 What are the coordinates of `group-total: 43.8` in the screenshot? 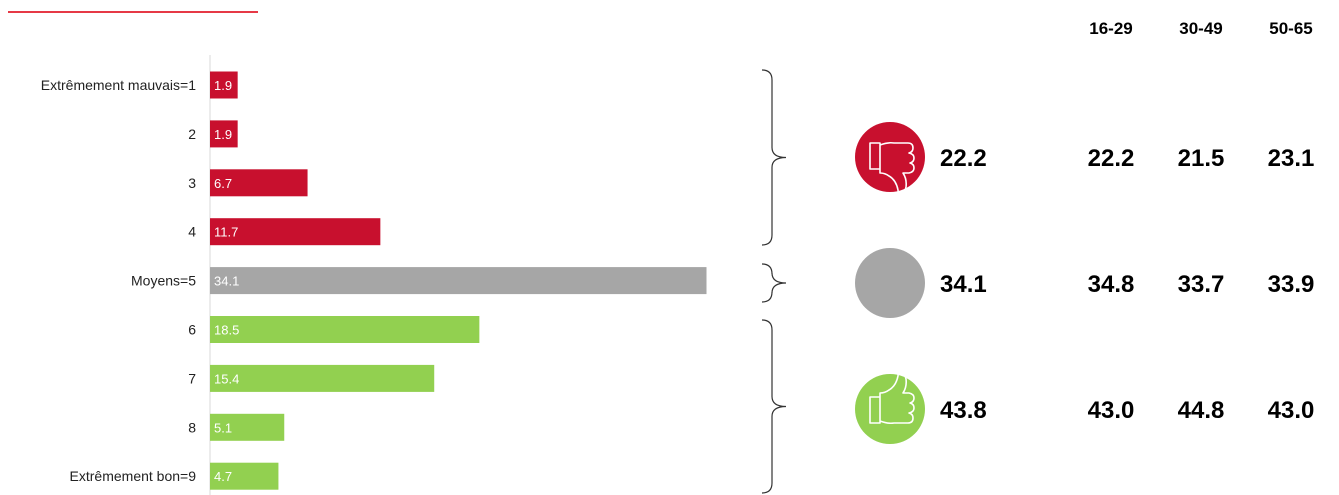 It's located at (963, 410).